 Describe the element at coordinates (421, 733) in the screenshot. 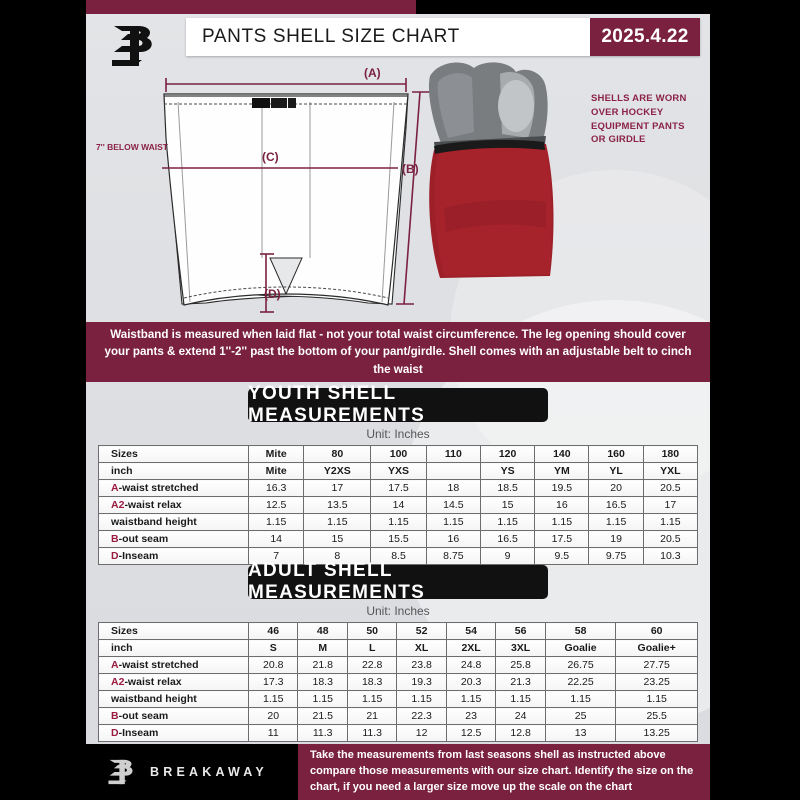

I see `table-cell: 12` at that location.